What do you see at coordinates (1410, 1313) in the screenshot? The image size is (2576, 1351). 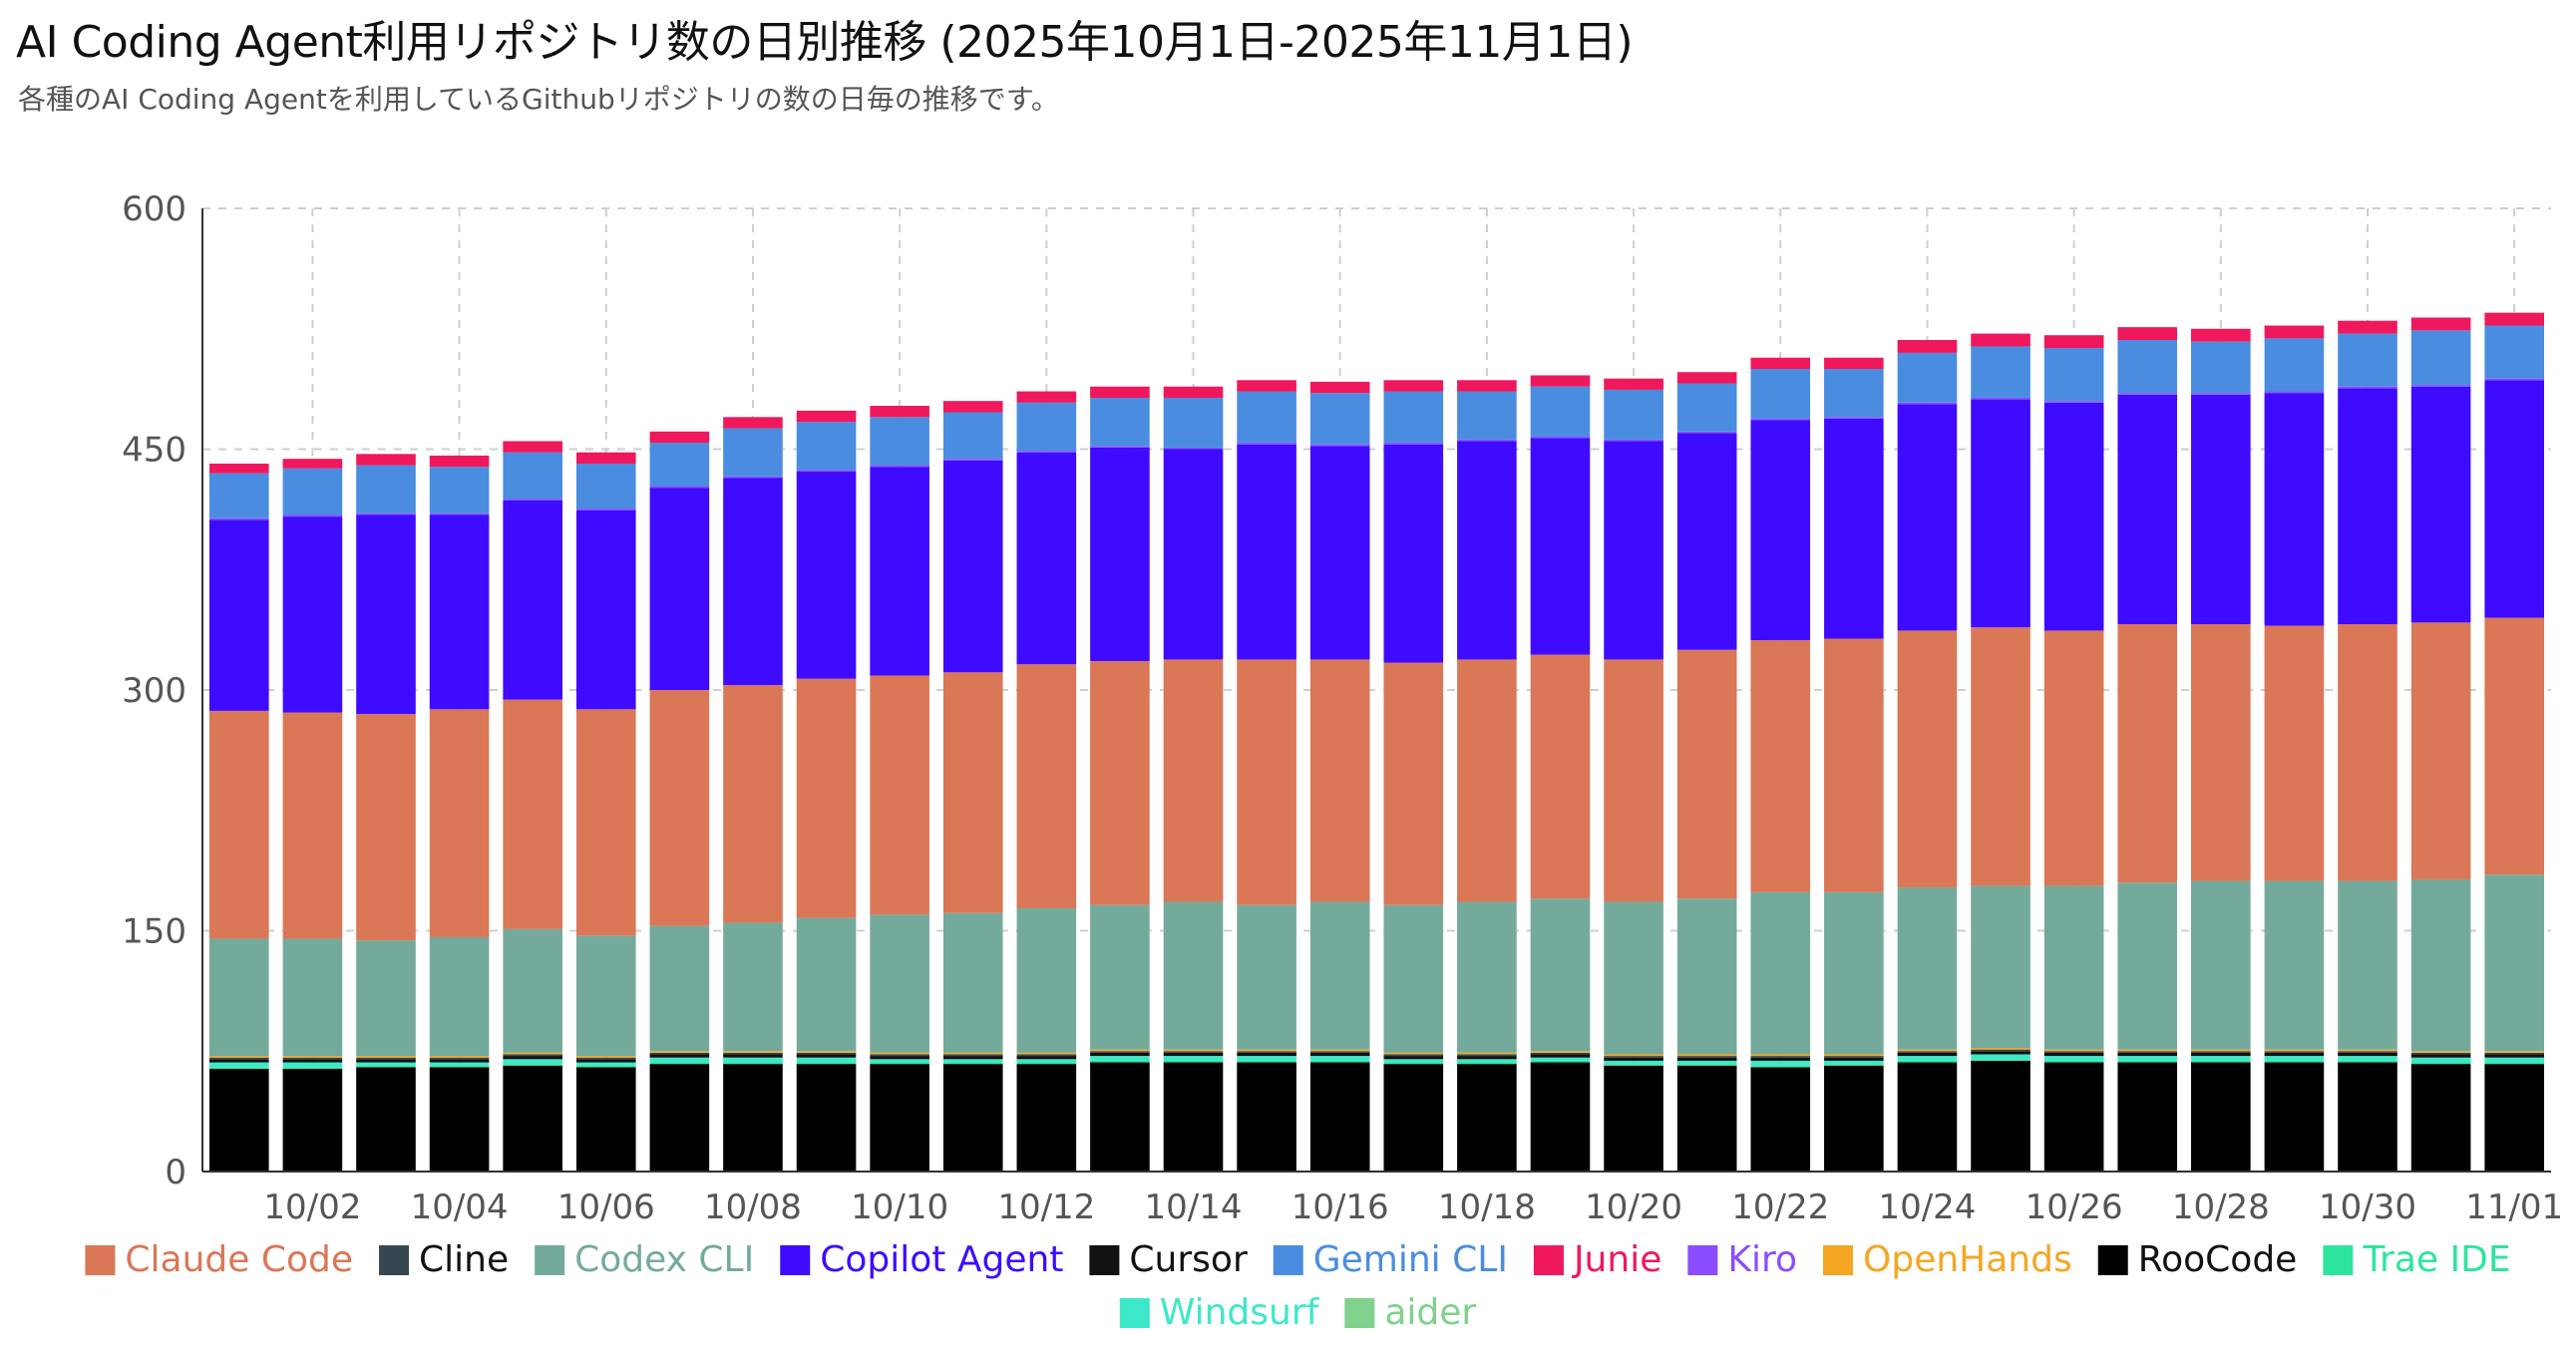 I see `legend-item: aider` at bounding box center [1410, 1313].